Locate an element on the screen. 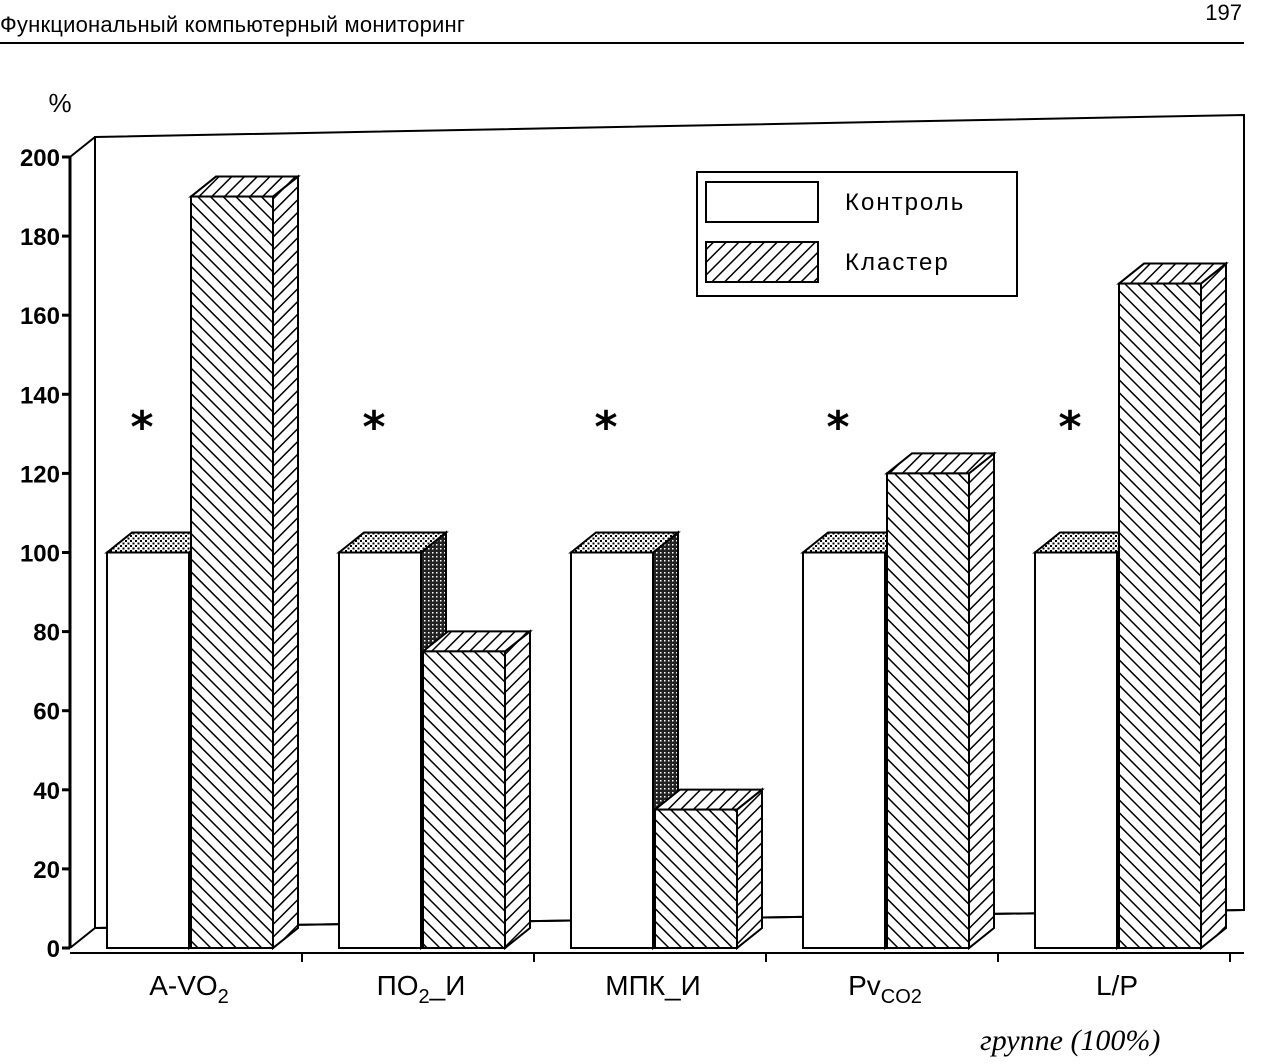 The image size is (1264, 1064). legend: Контроль Кластер is located at coordinates (857, 234).